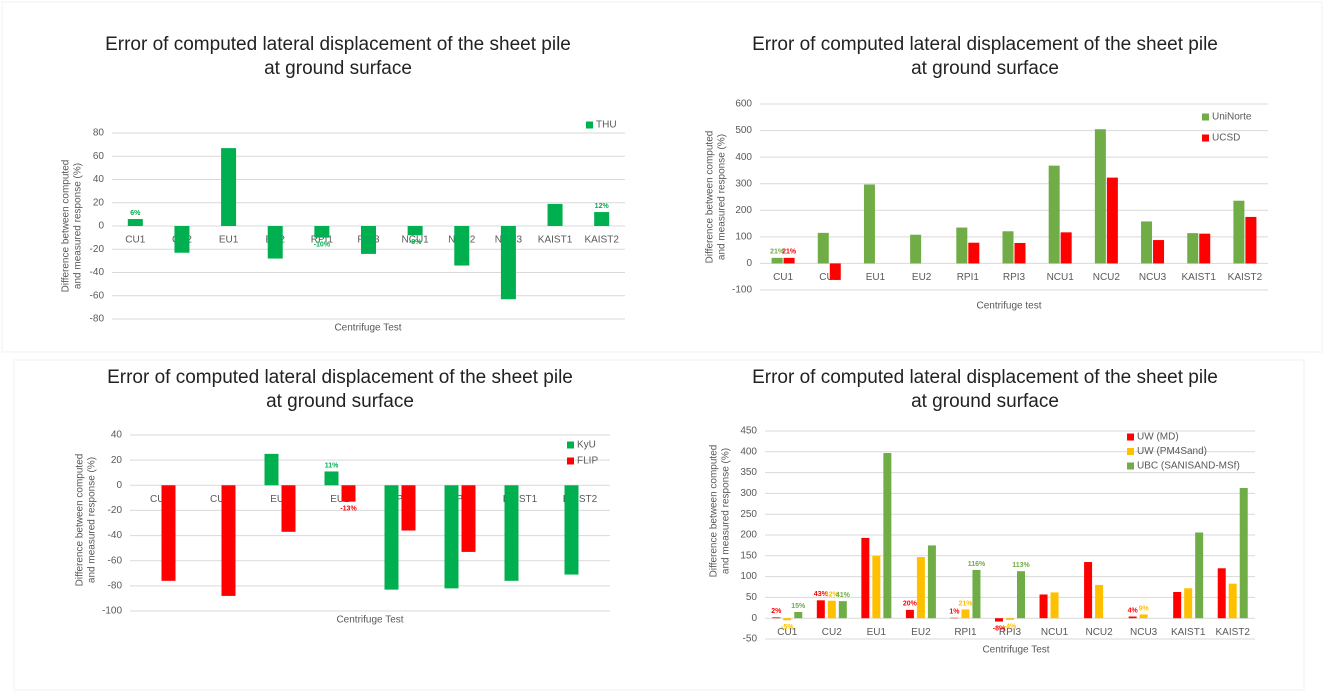  What do you see at coordinates (367, 328) in the screenshot?
I see `x-axis-label: Centrifuge Test` at bounding box center [367, 328].